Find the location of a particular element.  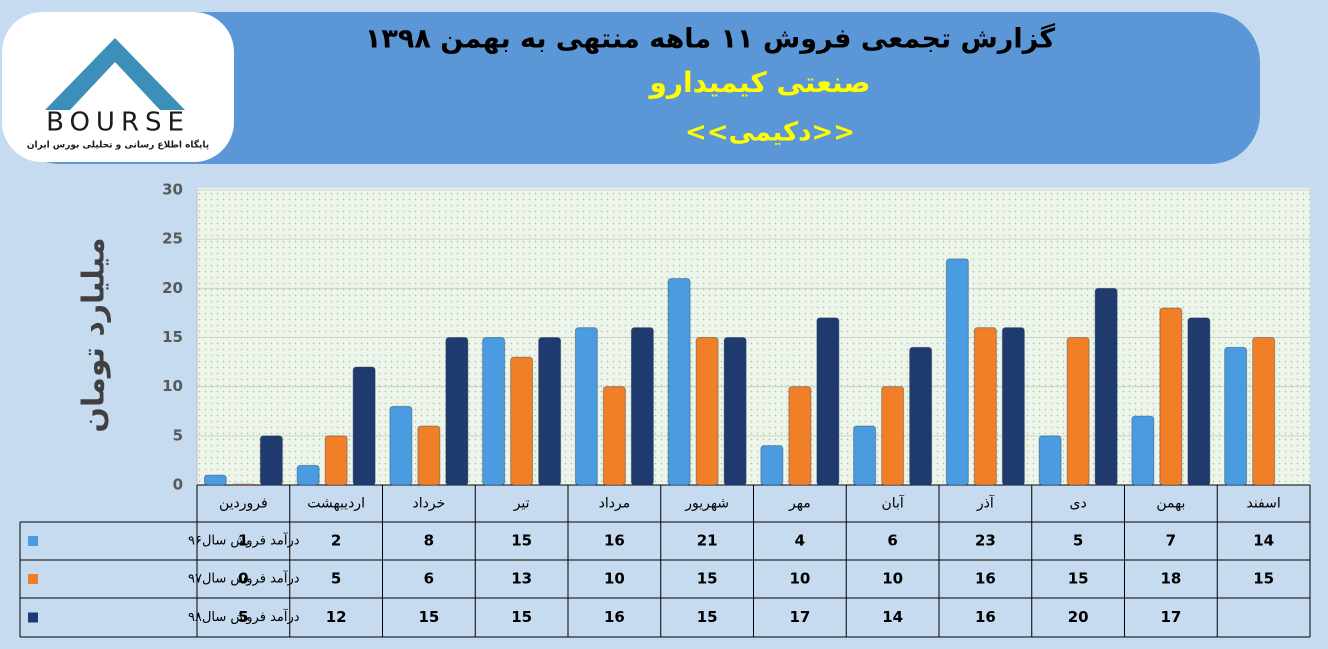

table-value: 1 is located at coordinates (243, 541).